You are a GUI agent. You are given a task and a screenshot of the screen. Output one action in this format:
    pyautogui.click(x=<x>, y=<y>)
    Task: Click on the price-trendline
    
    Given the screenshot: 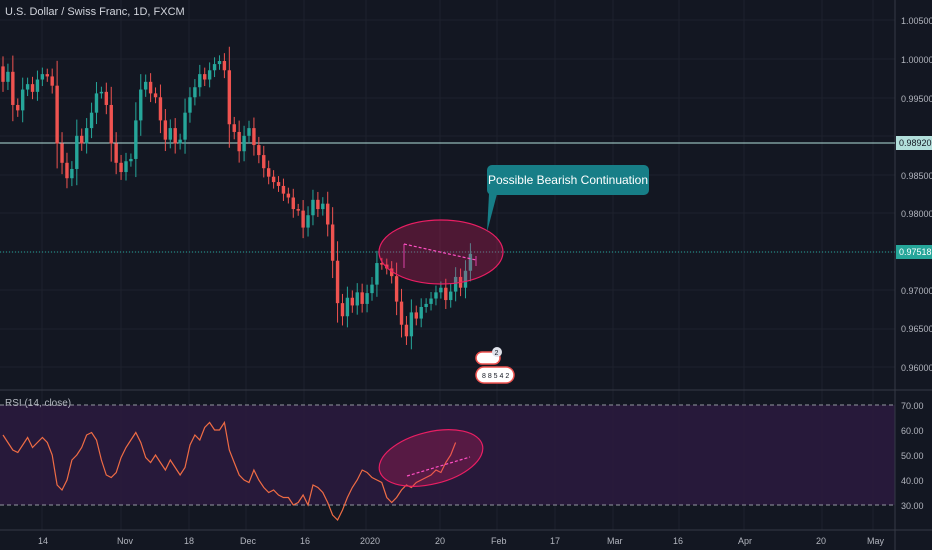 What is the action you would take?
    pyautogui.click(x=440, y=252)
    